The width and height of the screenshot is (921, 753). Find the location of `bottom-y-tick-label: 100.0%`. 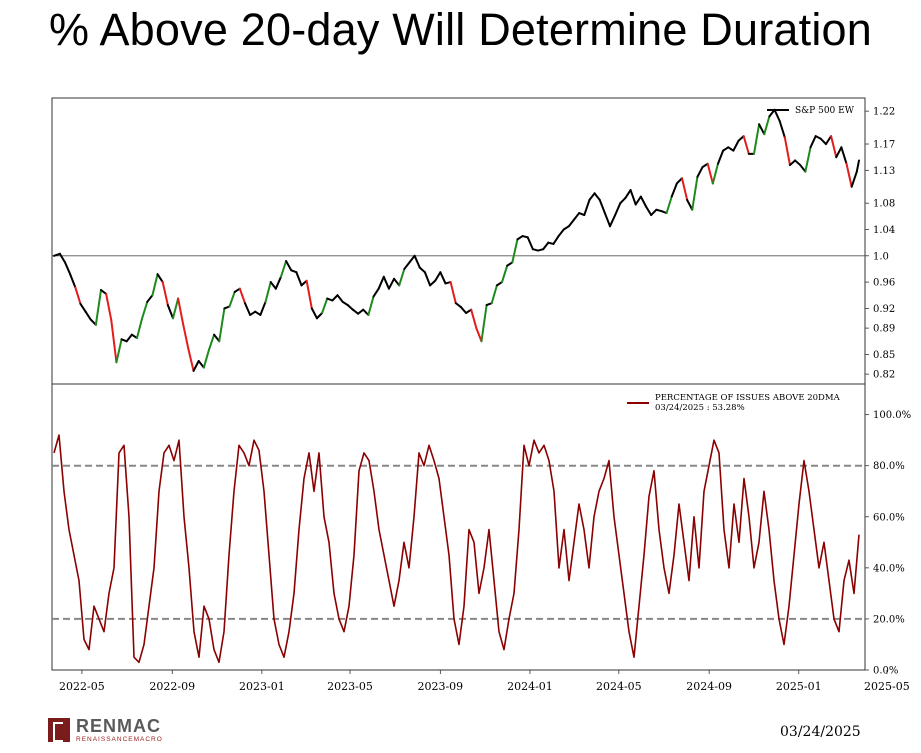

bottom-y-tick-label: 100.0% is located at coordinates (892, 415).